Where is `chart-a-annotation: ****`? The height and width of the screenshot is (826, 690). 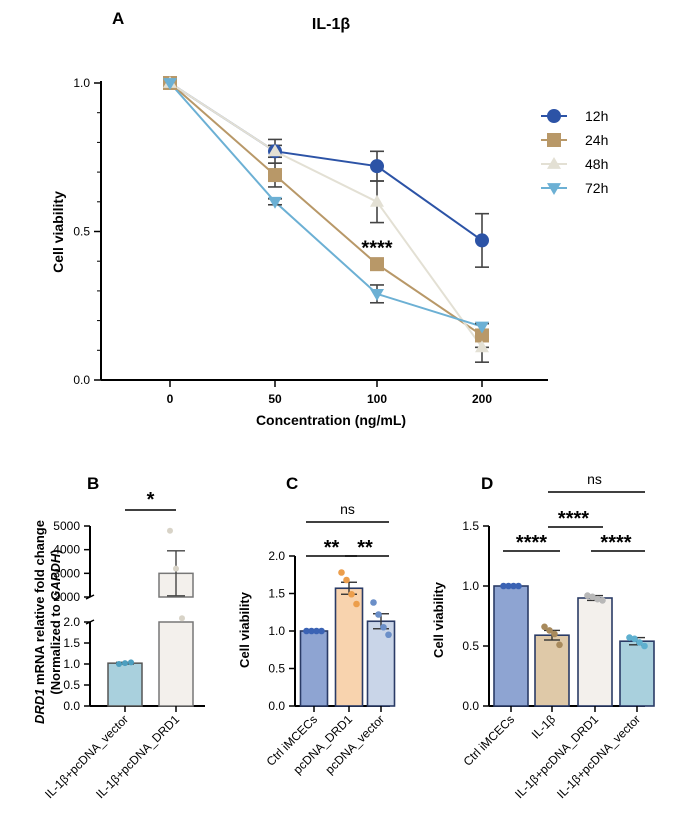 chart-a-annotation: **** is located at coordinates (376, 248).